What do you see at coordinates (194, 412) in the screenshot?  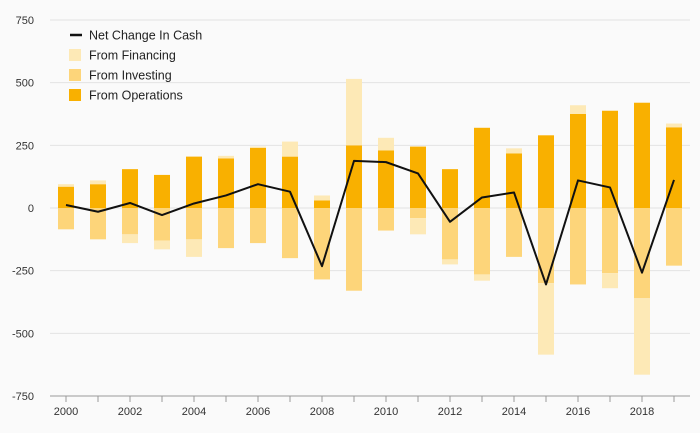 I see `x-tick-label: 2004` at bounding box center [194, 412].